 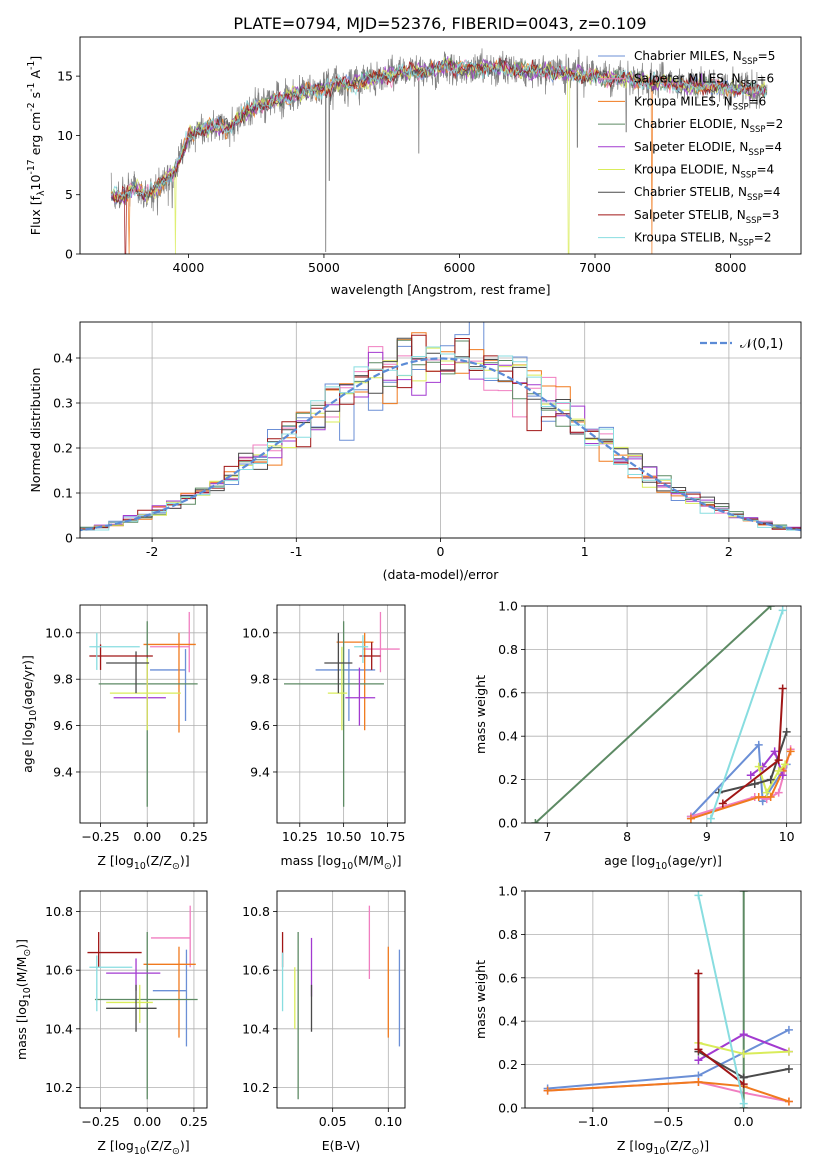 I want to click on legend-entry: Salpeter STELIB, NSSP=3, so click(x=706, y=217).